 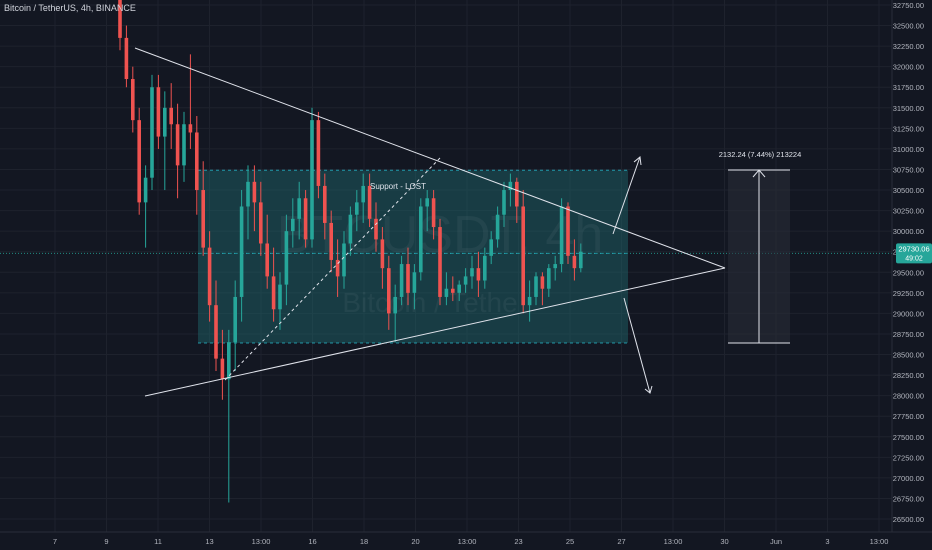 What do you see at coordinates (914, 258) in the screenshot?
I see `bar-countdown: 49:02` at bounding box center [914, 258].